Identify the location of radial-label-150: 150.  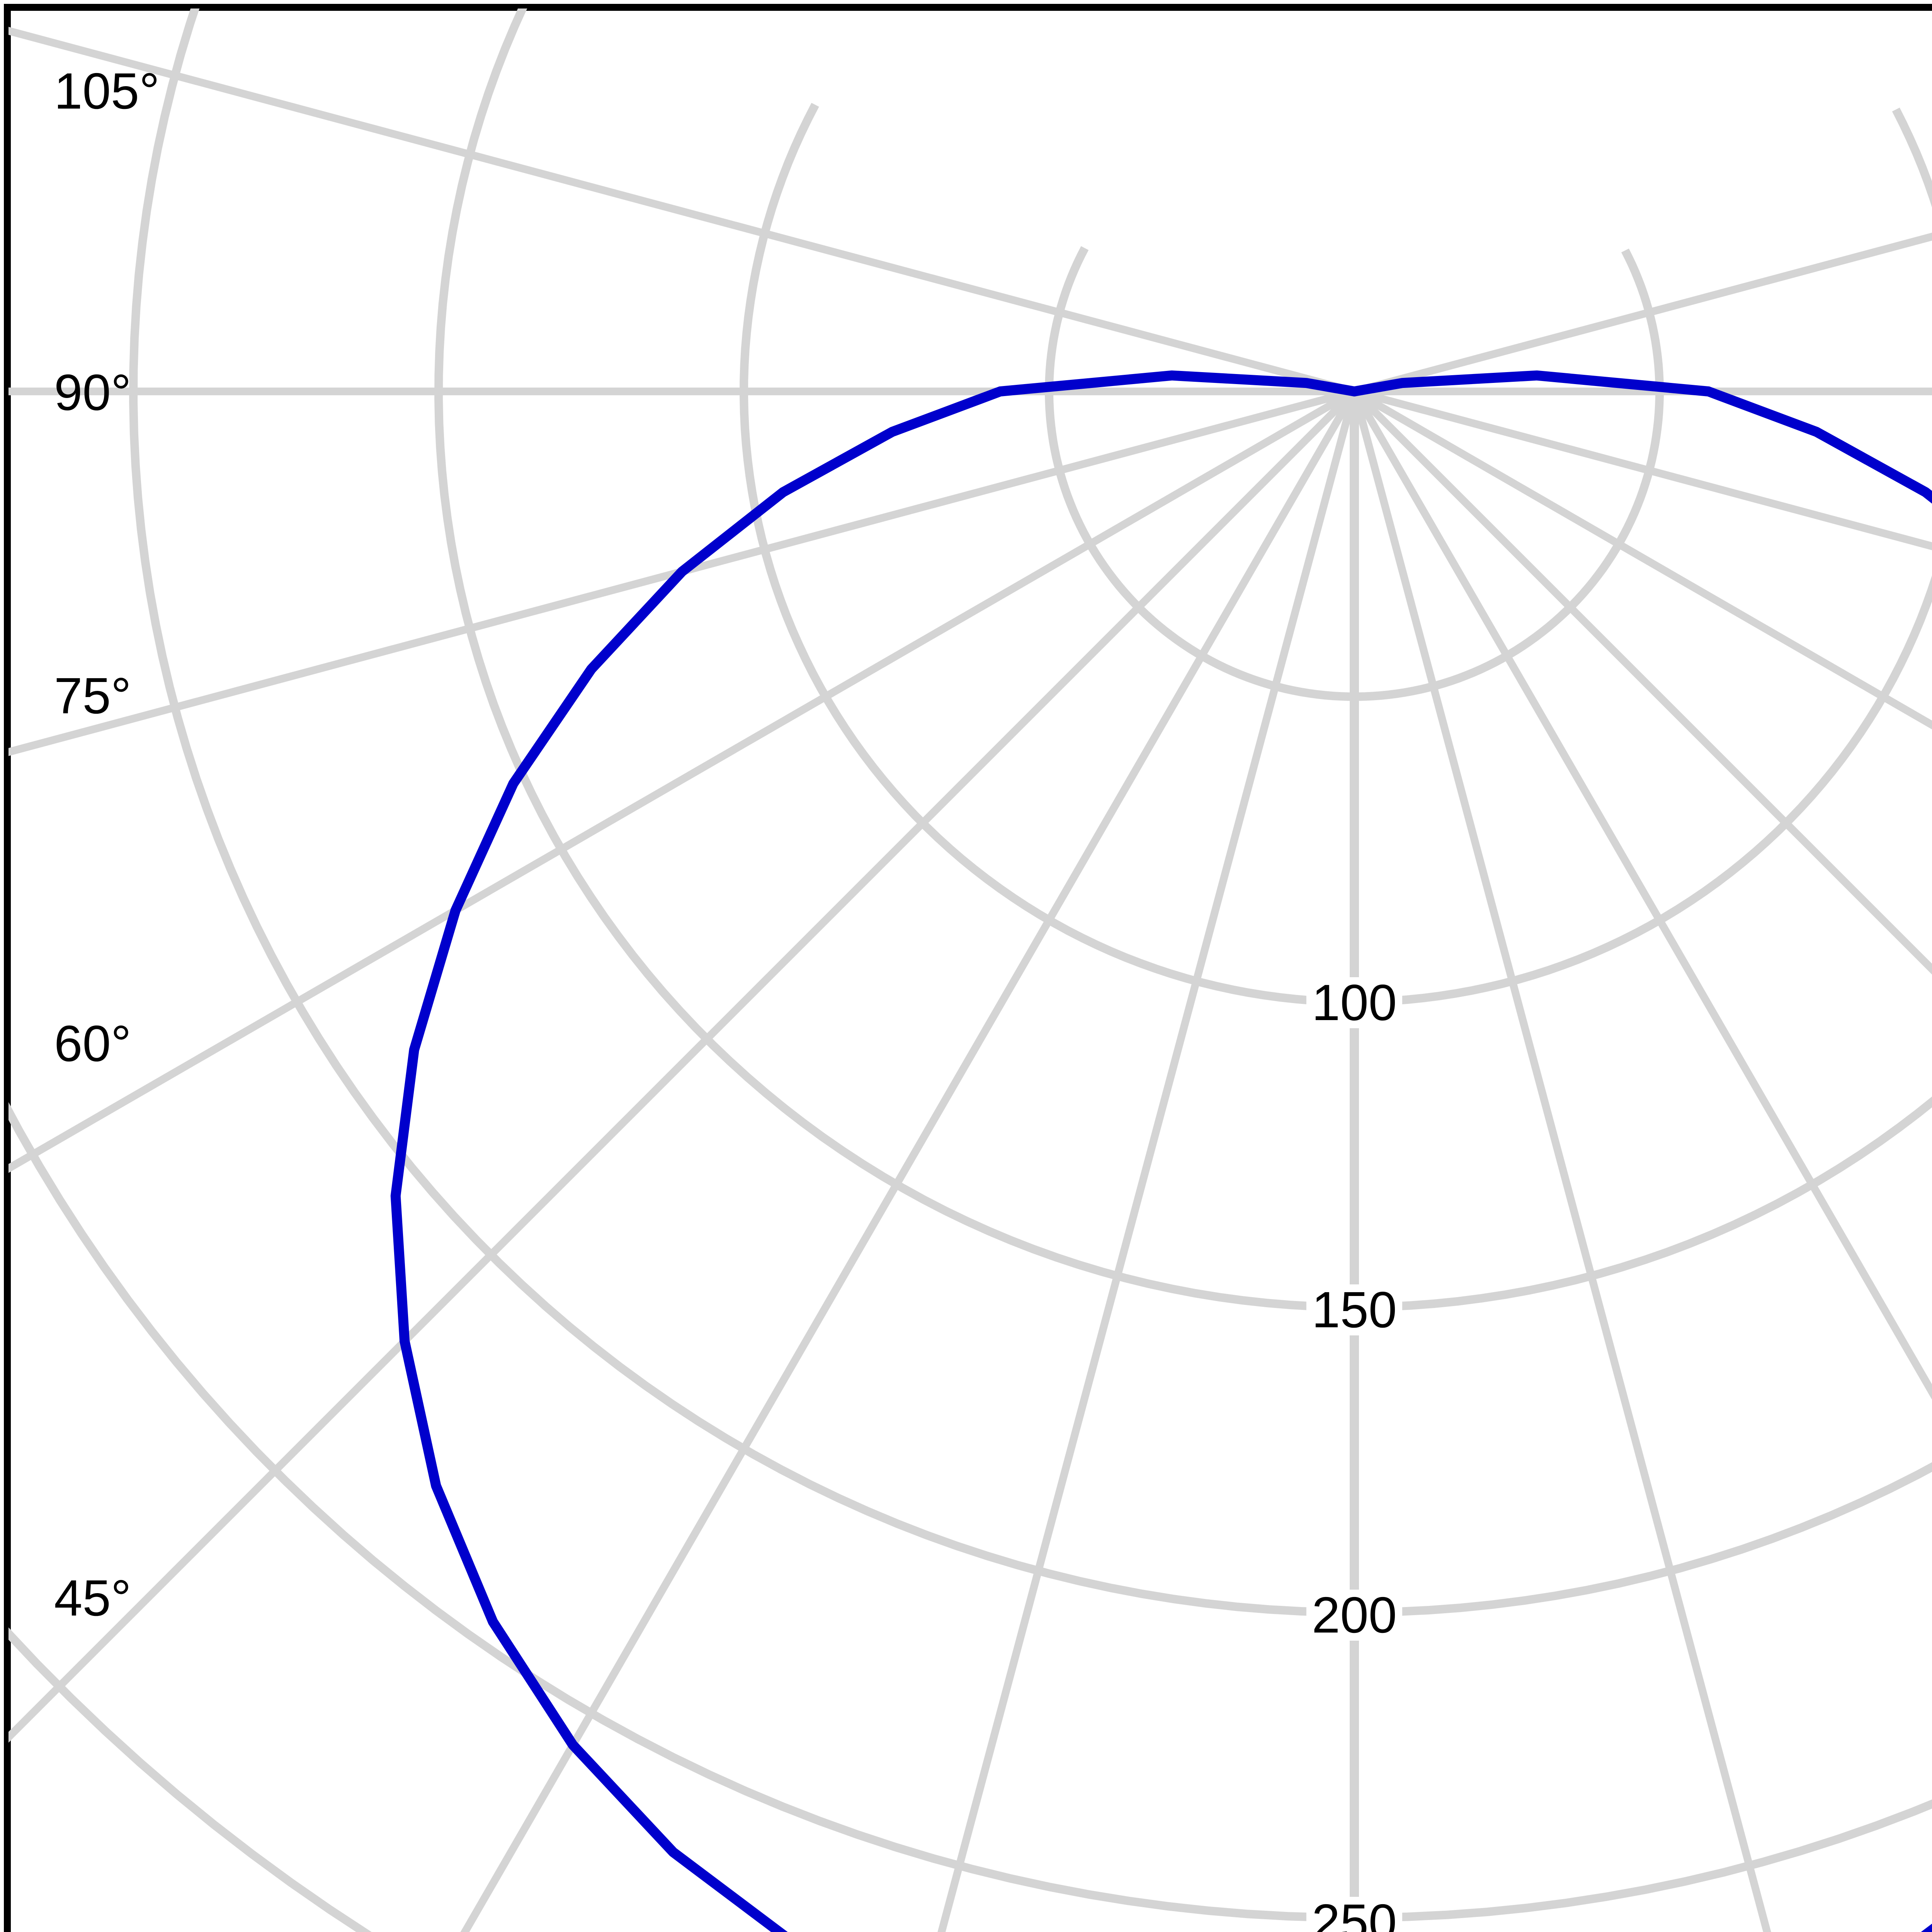
(1355, 1310).